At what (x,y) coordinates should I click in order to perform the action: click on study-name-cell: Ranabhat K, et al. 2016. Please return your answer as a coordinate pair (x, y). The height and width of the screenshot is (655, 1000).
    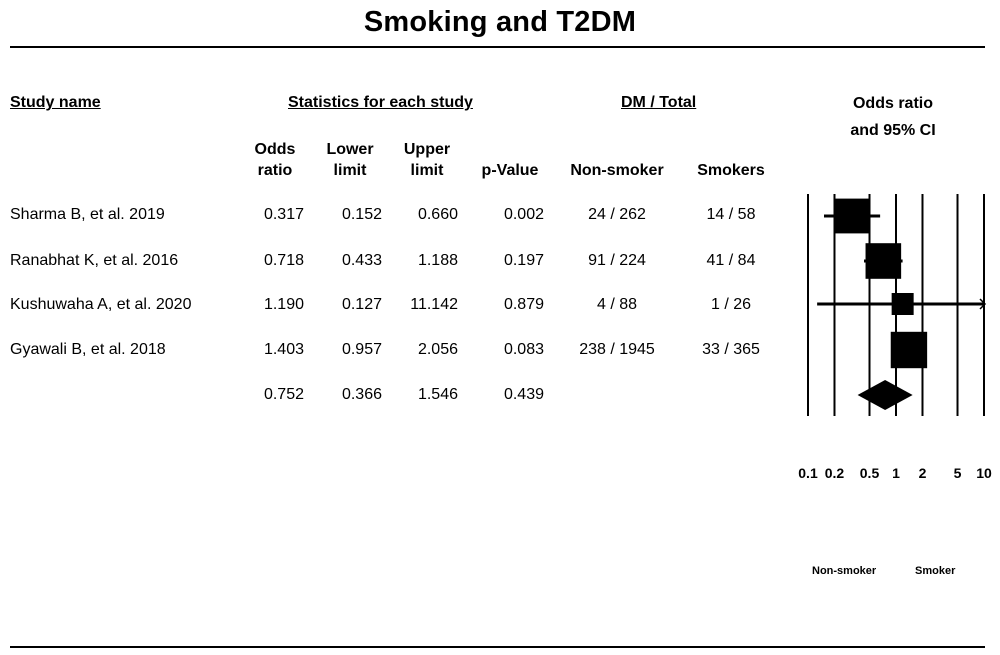
    Looking at the image, I should click on (94, 260).